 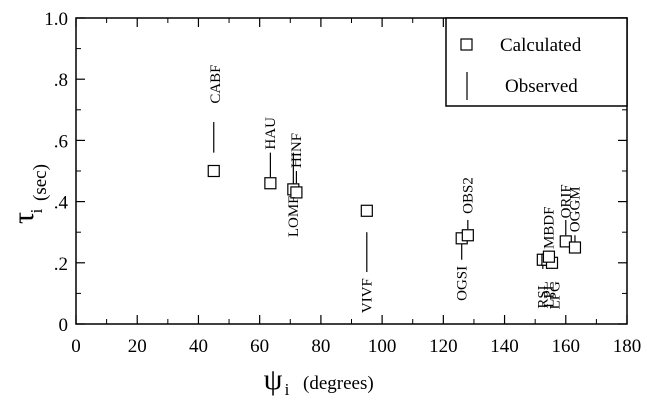 I want to click on x-tick-label: 80, so click(x=320, y=346).